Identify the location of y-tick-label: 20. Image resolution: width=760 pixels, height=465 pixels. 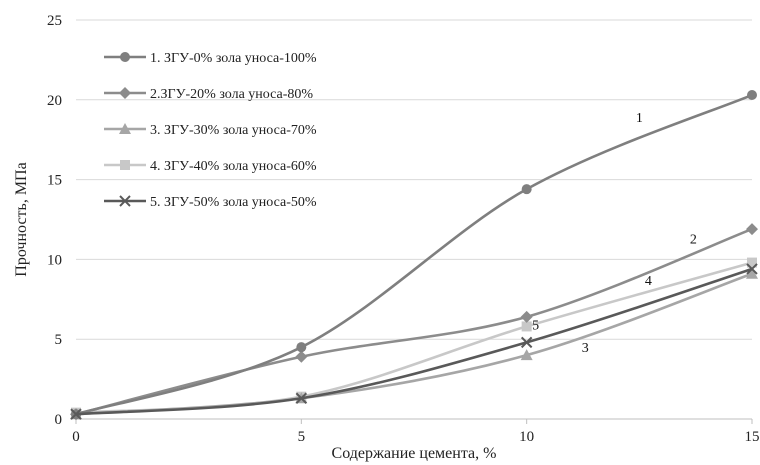
(54, 101).